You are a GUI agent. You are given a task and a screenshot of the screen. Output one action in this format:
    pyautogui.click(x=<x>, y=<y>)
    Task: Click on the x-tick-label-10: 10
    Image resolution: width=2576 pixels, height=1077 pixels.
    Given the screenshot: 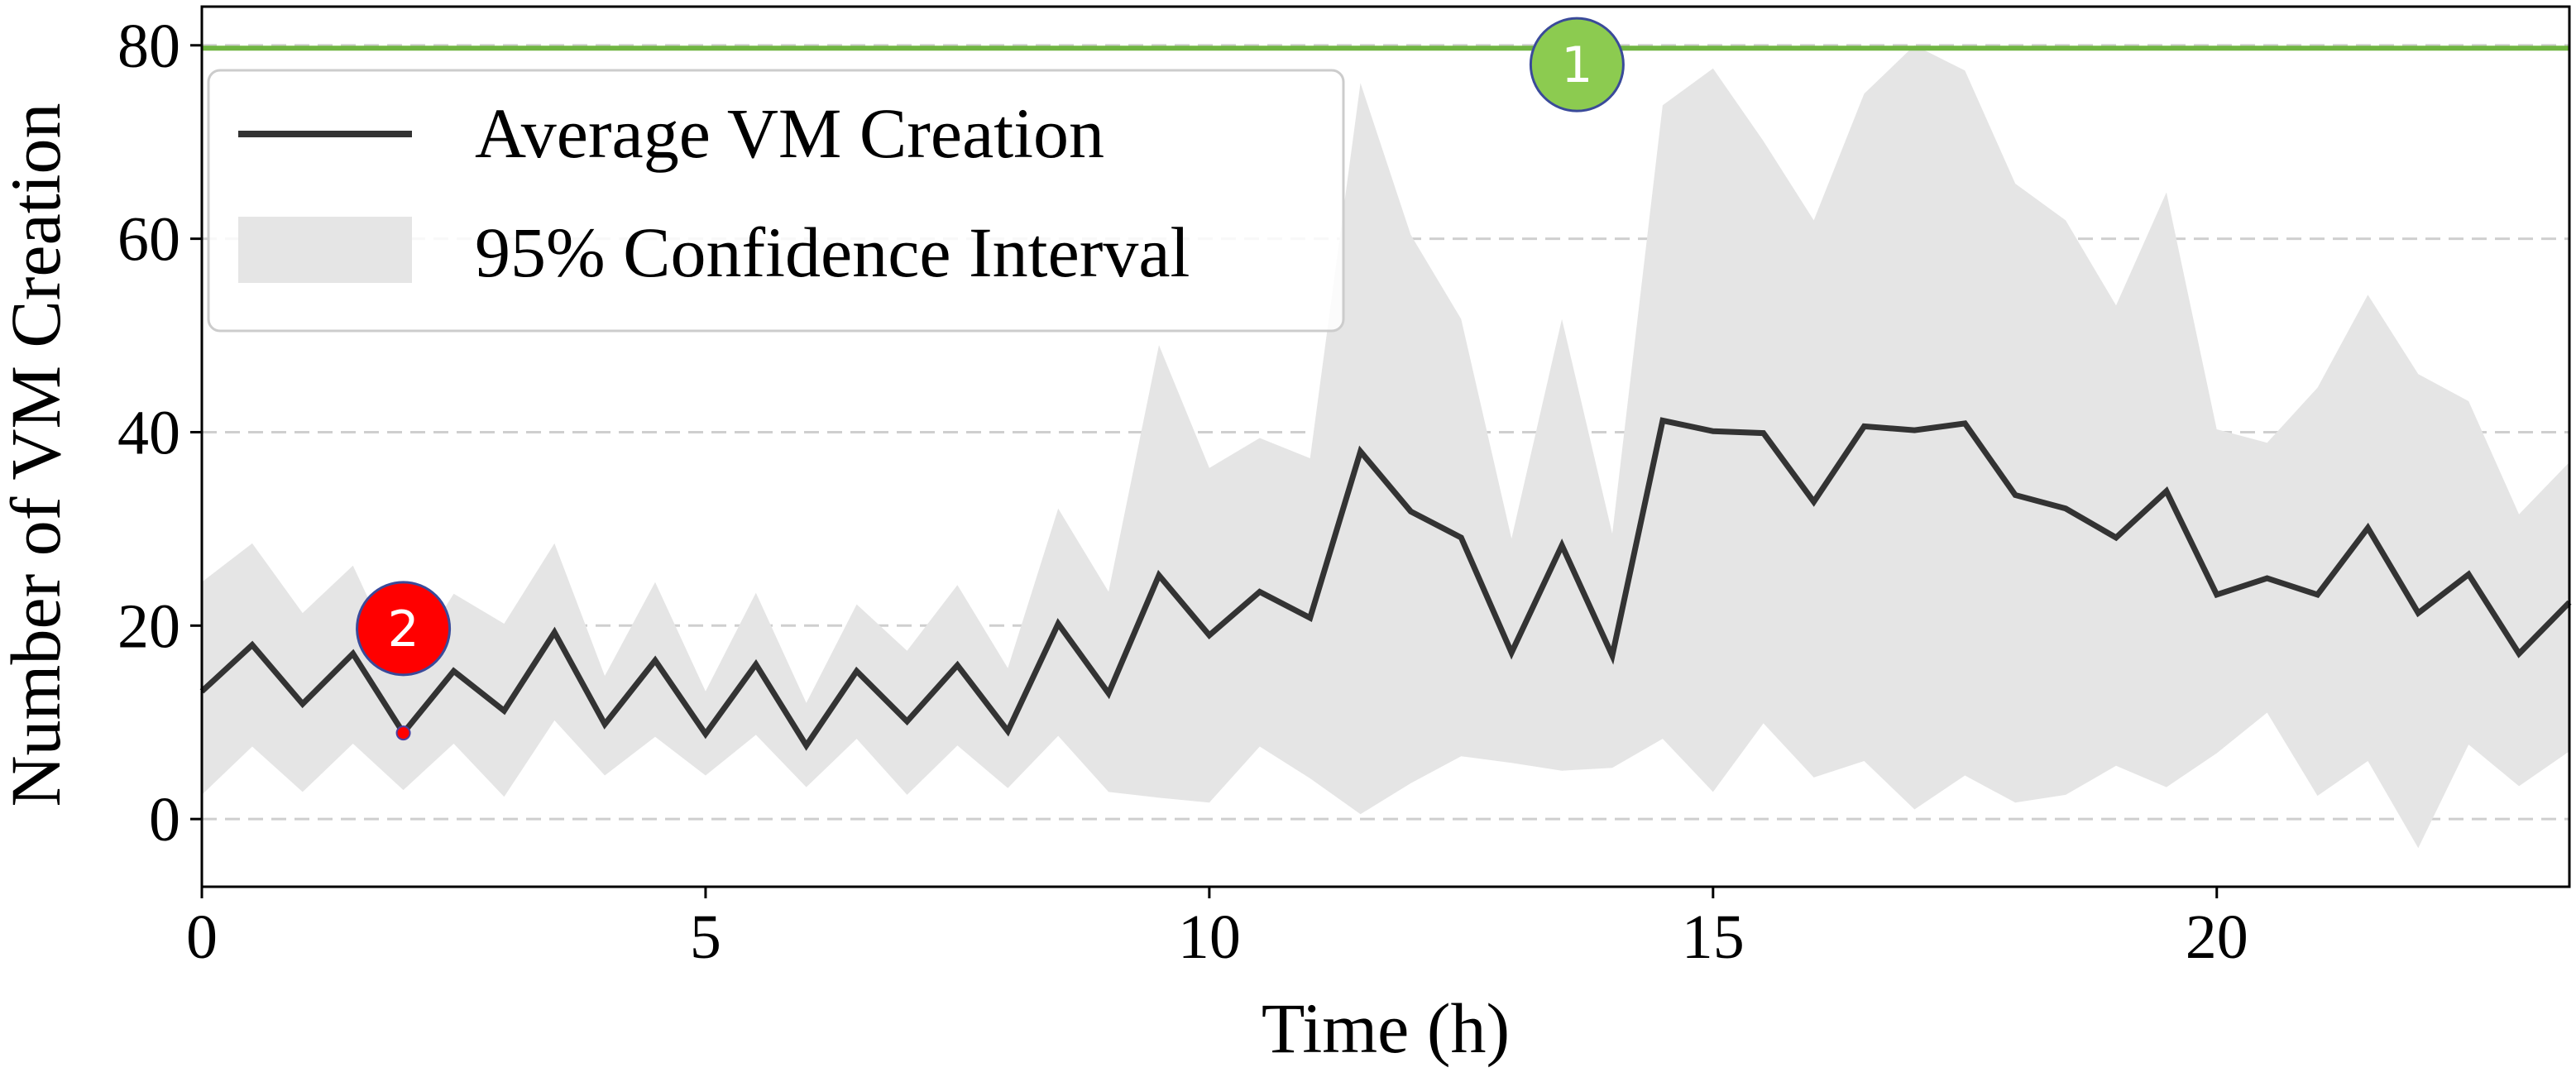 What is the action you would take?
    pyautogui.click(x=1209, y=937)
    